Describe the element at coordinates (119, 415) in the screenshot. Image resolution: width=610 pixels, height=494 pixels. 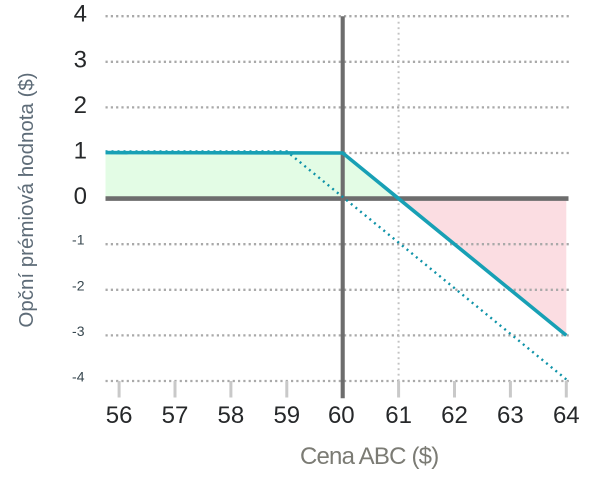
I see `svg-text: 56` at that location.